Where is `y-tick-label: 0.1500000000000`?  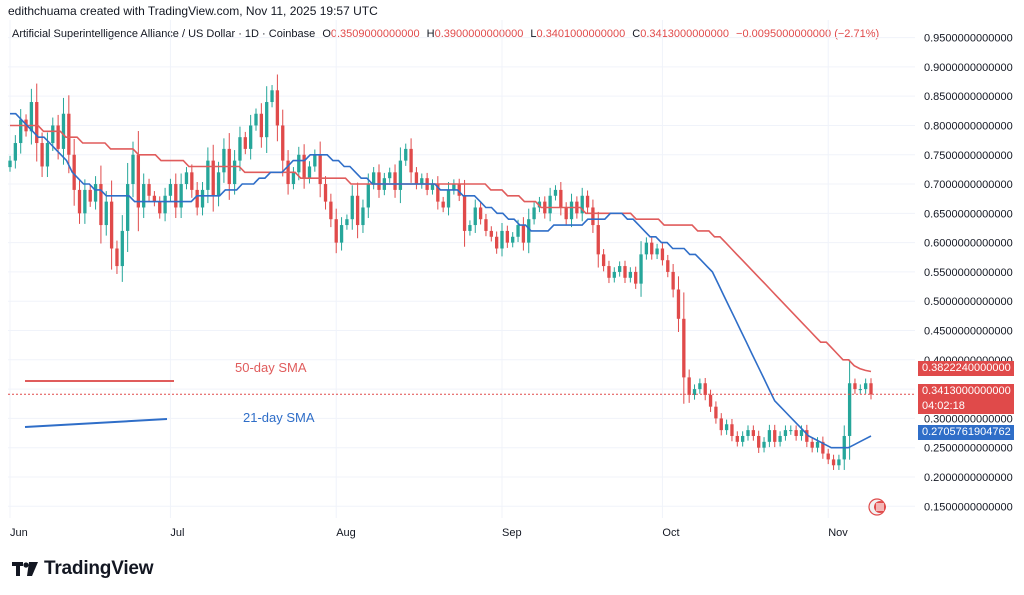 y-tick-label: 0.1500000000000 is located at coordinates (968, 507).